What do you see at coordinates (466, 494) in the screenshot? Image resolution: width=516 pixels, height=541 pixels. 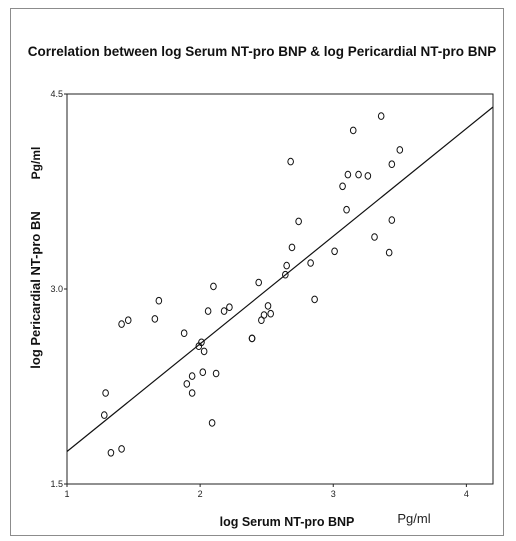 I see `x-tick-label: 4` at bounding box center [466, 494].